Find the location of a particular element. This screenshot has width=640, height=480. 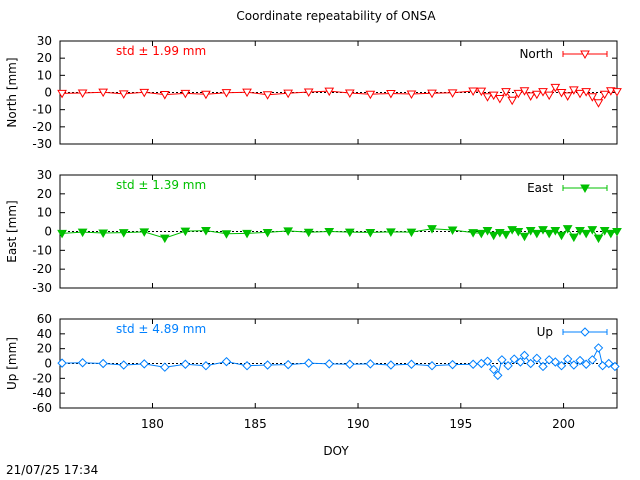

y-axis-label: Up [mm] is located at coordinates (12, 363).